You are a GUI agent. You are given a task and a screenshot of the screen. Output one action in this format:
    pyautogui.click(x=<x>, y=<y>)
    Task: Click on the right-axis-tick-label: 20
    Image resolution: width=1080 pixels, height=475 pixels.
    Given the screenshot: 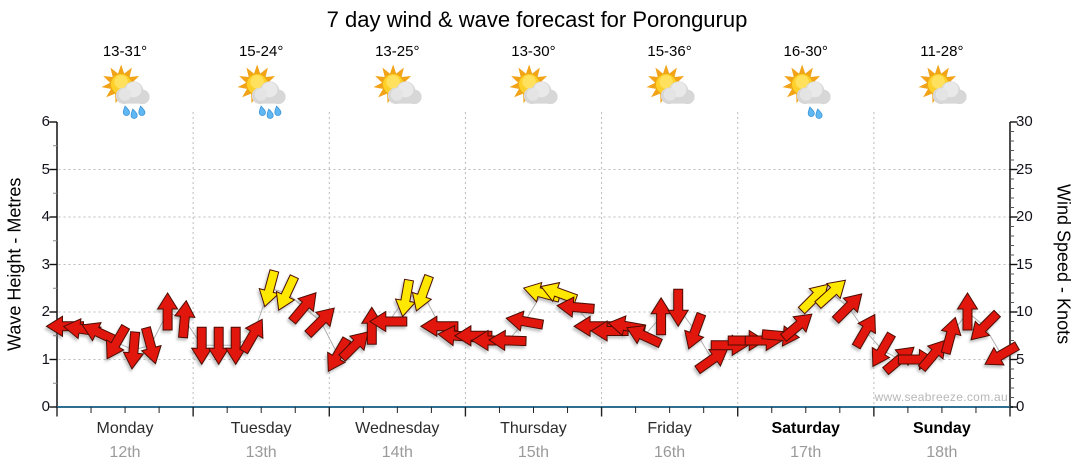 What is the action you would take?
    pyautogui.click(x=1024, y=216)
    